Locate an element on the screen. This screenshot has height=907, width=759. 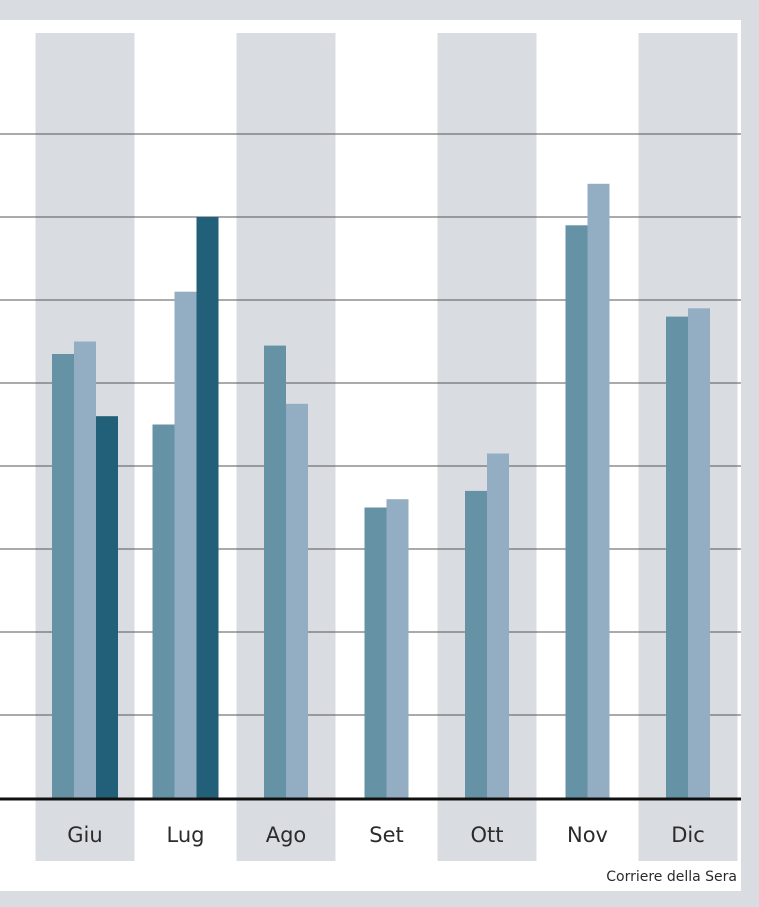
category-label: Nov is located at coordinates (587, 835).